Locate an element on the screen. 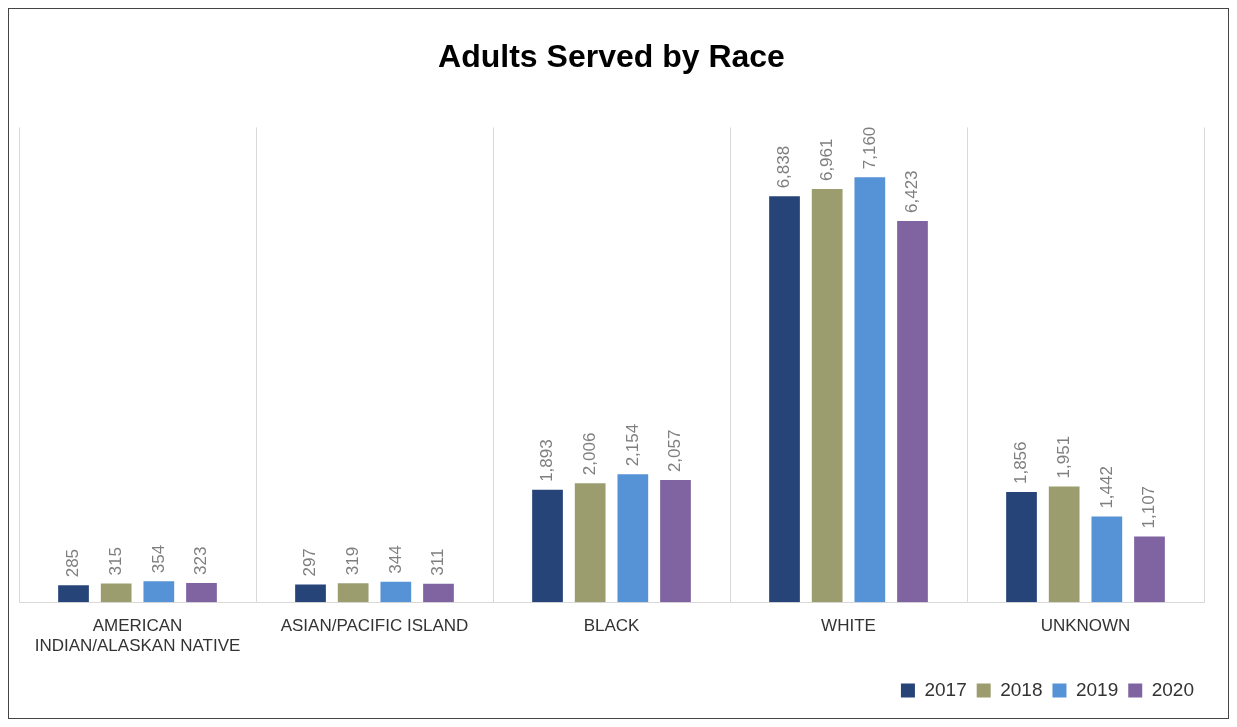 The height and width of the screenshot is (727, 1237). x-tick-label: WHITE is located at coordinates (848, 626).